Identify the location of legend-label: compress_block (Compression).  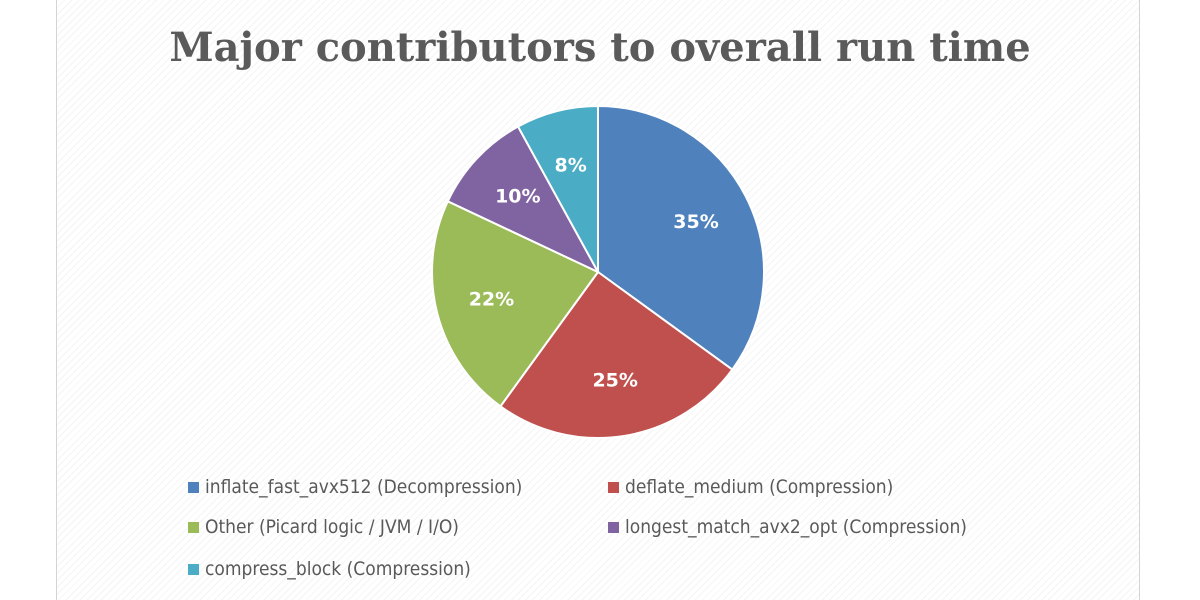
(338, 569).